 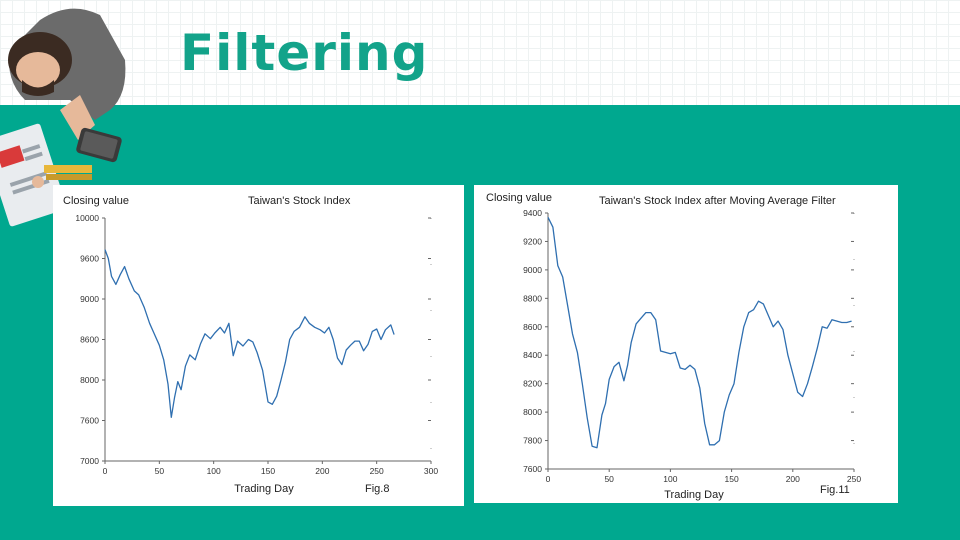 What do you see at coordinates (532, 298) in the screenshot?
I see `y-tick-label: 8800` at bounding box center [532, 298].